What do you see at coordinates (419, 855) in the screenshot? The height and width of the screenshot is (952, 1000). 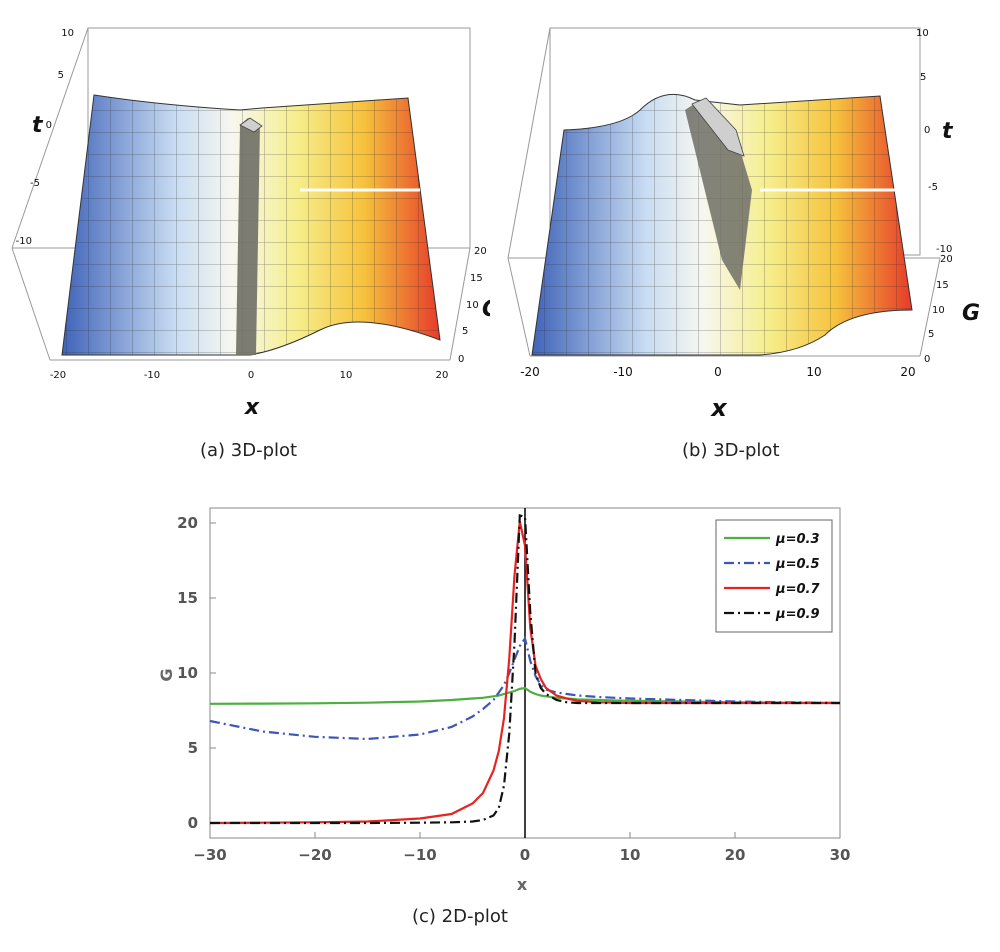 I see `x-tick-label: −10` at bounding box center [419, 855].